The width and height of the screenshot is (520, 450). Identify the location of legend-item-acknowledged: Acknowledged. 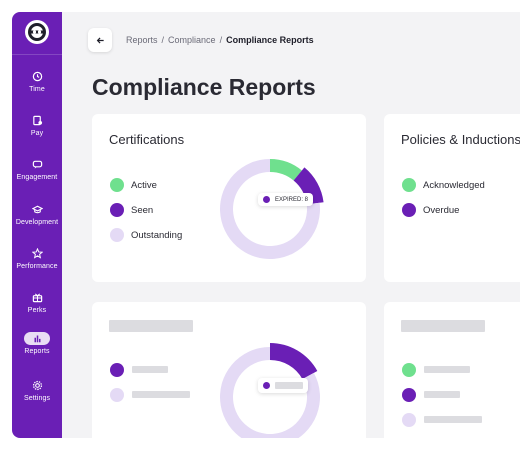
(443, 185).